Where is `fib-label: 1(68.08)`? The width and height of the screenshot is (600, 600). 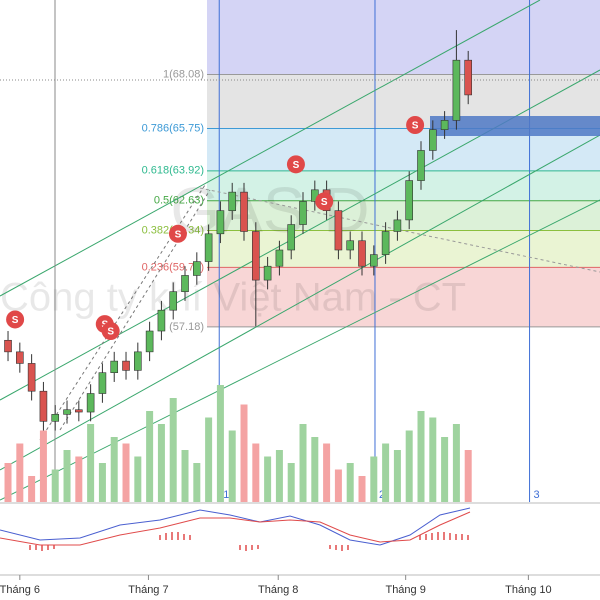 fib-label: 1(68.08) is located at coordinates (183, 74).